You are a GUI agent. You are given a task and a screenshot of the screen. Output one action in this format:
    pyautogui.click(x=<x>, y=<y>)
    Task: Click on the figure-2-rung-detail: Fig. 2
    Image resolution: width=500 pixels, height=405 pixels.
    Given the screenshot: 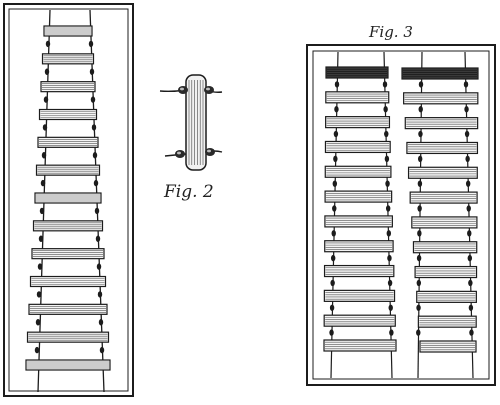 What is the action you would take?
    pyautogui.click(x=191, y=138)
    